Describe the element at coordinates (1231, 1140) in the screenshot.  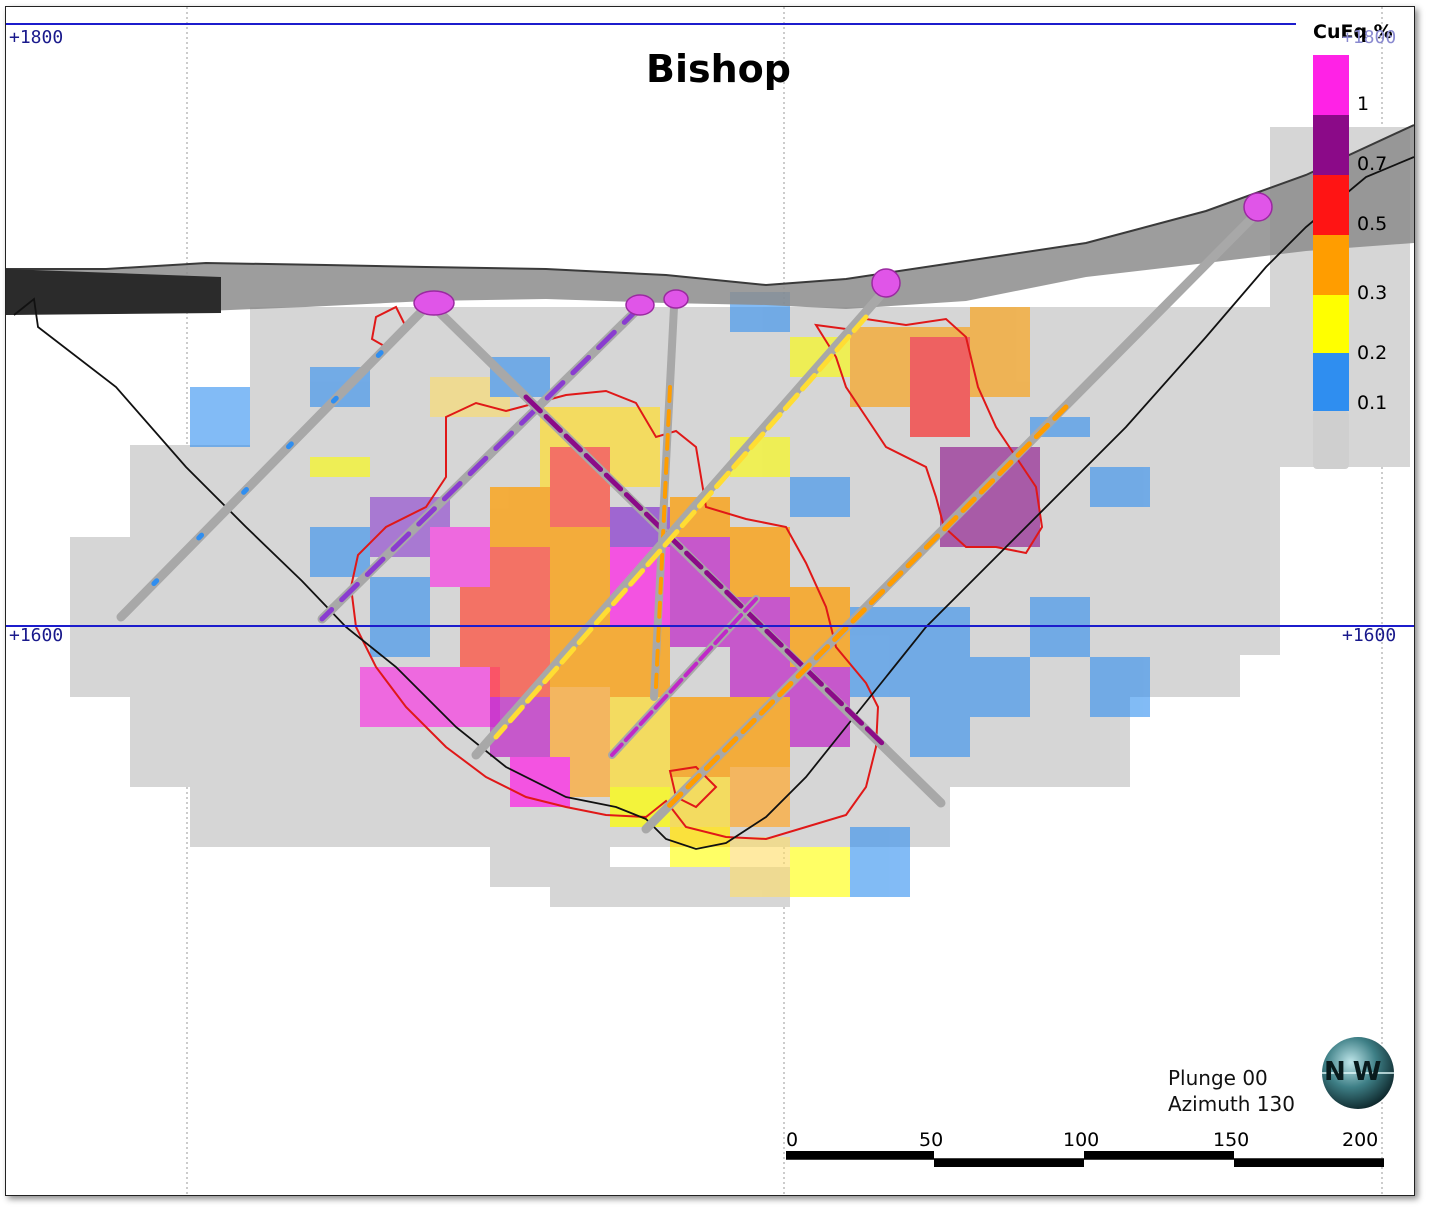
I see `scale-label-150: 150` at that location.